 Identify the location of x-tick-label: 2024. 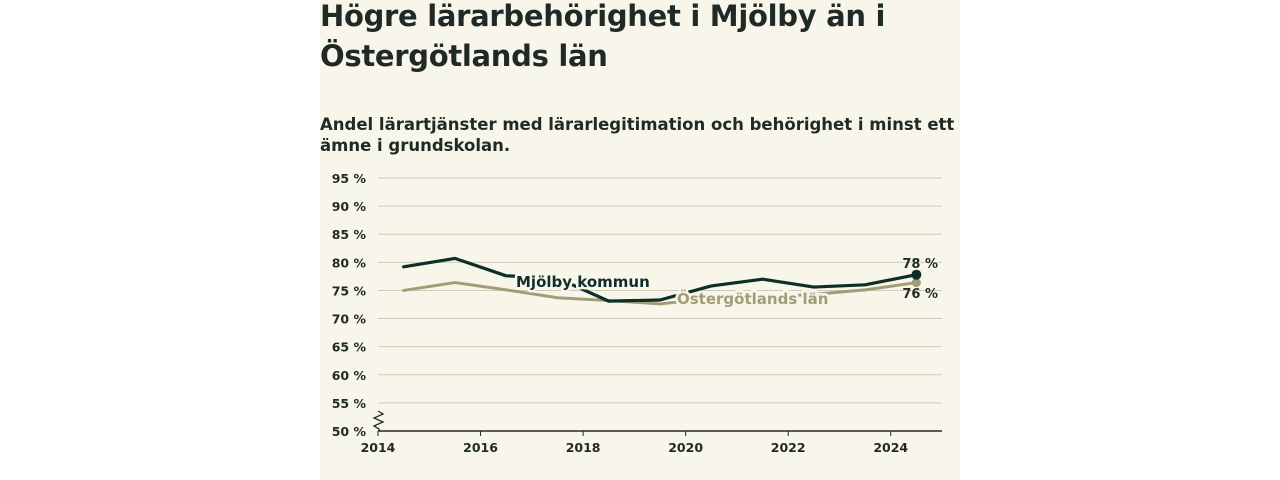
(890, 447).